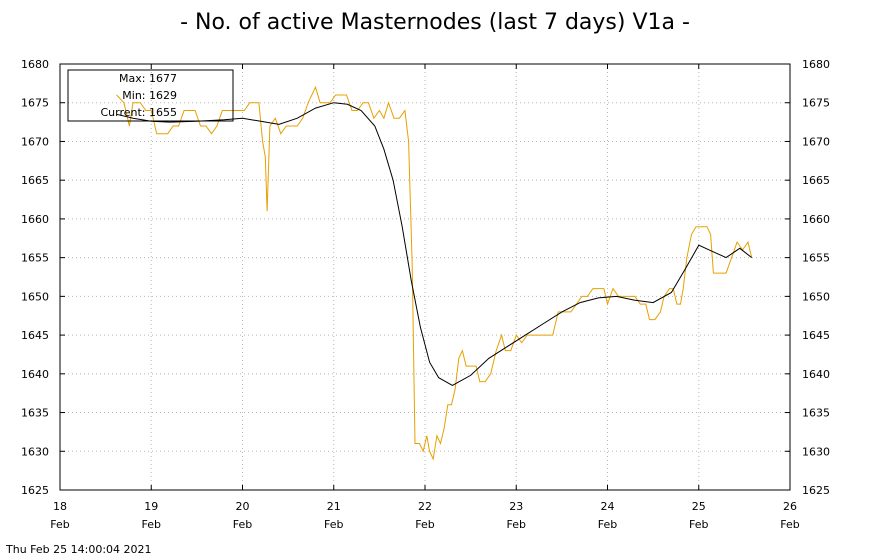  What do you see at coordinates (35, 451) in the screenshot?
I see `y-tick-label-left: 1630` at bounding box center [35, 451].